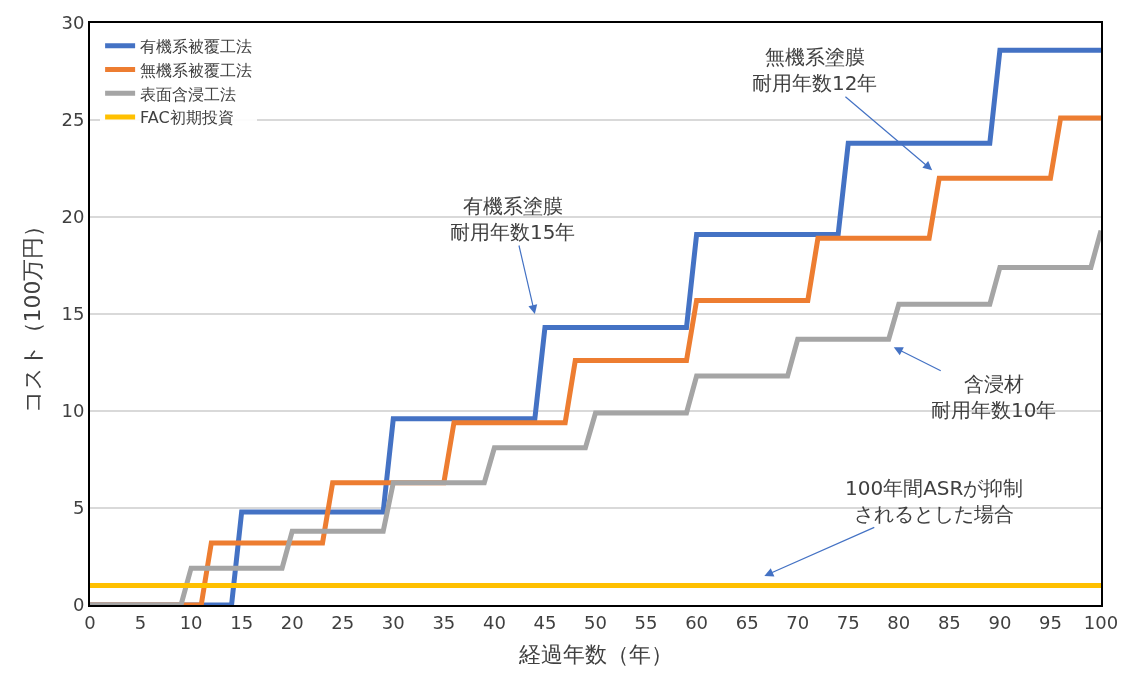 The image size is (1130, 675). I want to click on y-tick-label: 30, so click(73, 23).